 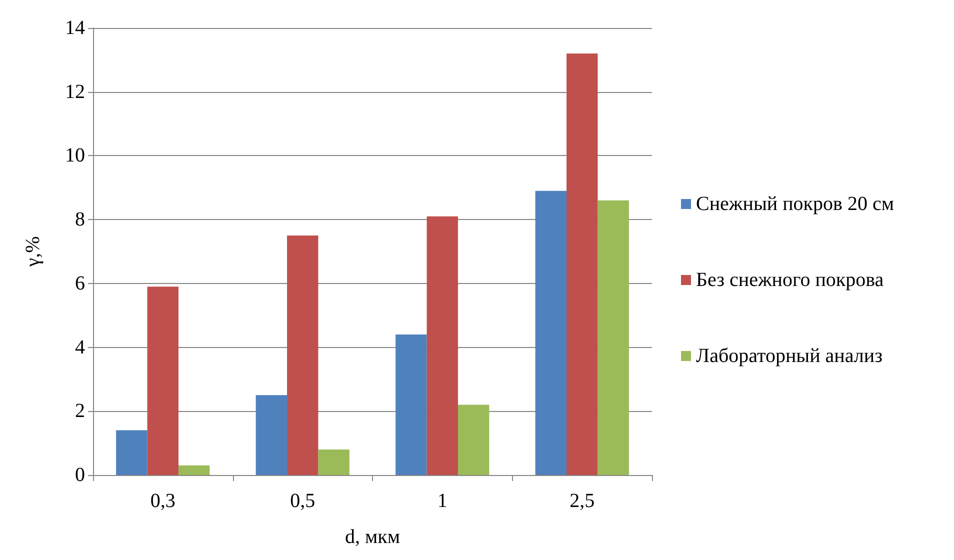 I want to click on x-tick-label: 0,5, so click(x=303, y=501).